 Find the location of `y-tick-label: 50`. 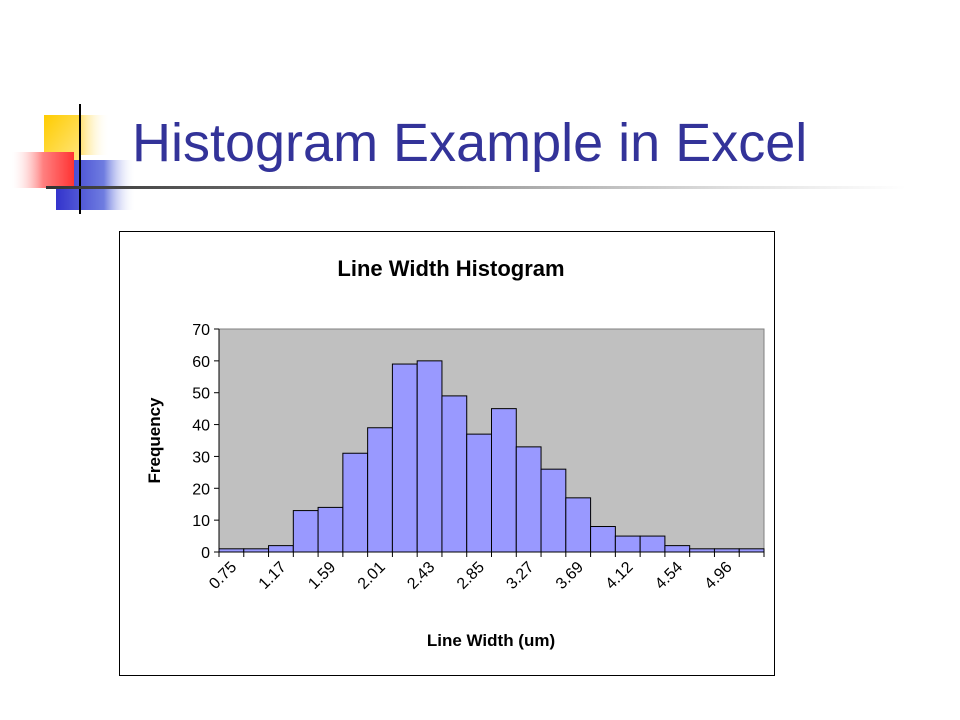

y-tick-label: 50 is located at coordinates (201, 394).